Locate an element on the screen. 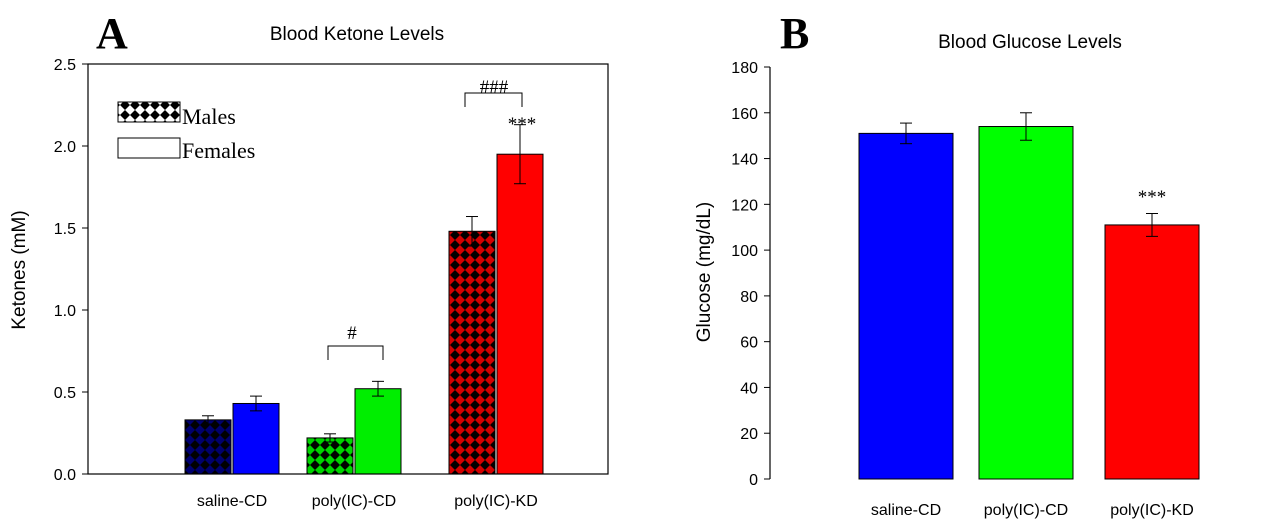 This screenshot has height=525, width=1275. panel-a-letter: A is located at coordinates (112, 33).